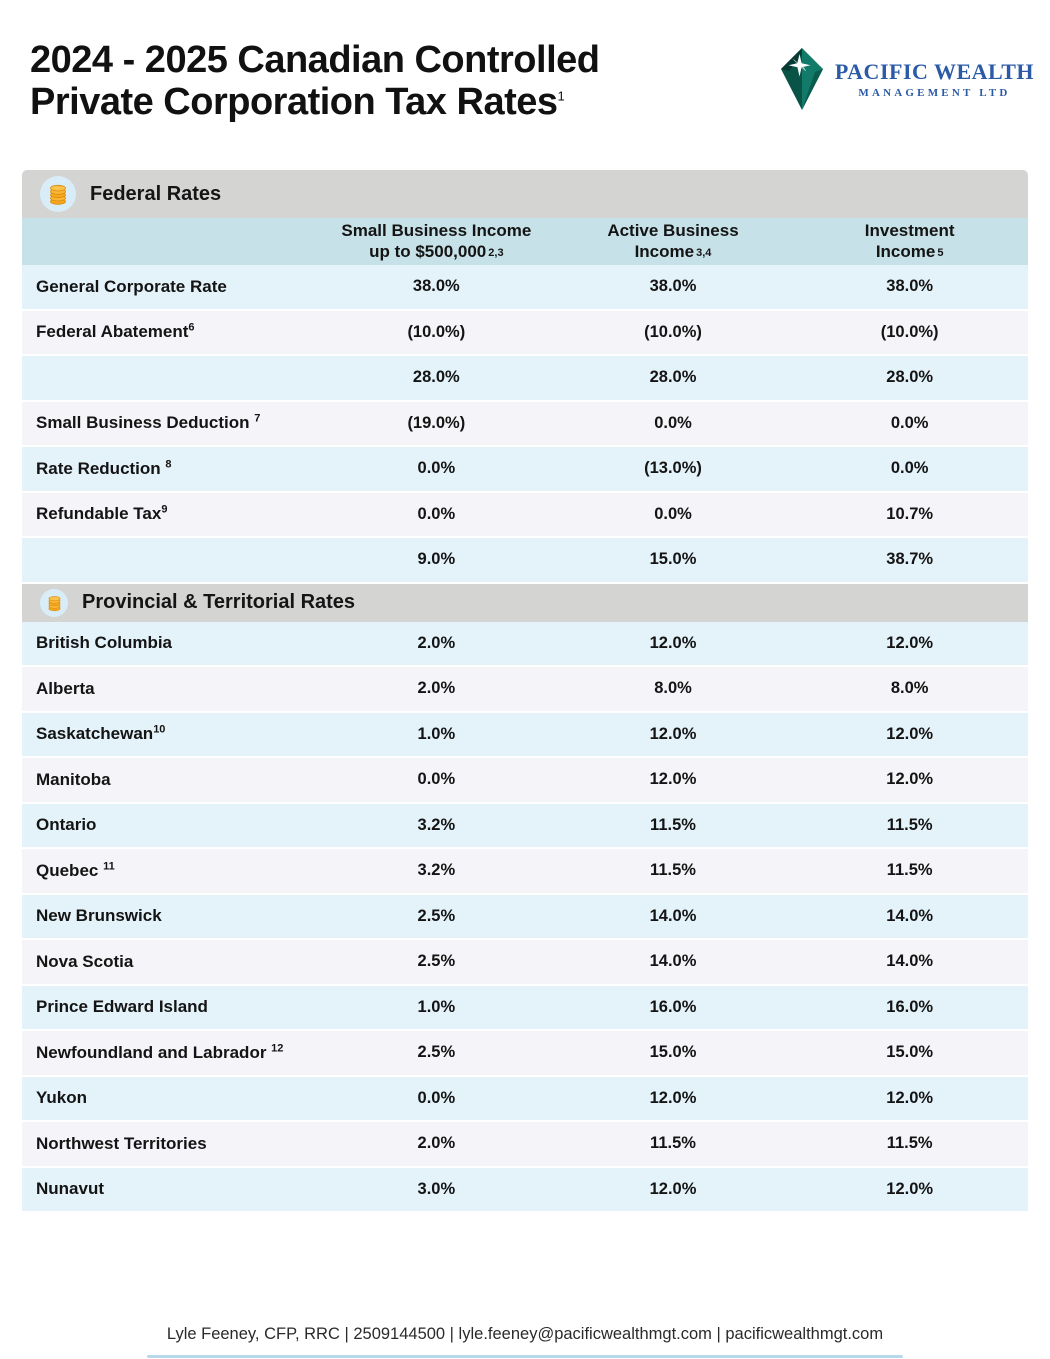 This screenshot has width=1050, height=1359. Describe the element at coordinates (909, 241) in the screenshot. I see `column-header-investment: Investment Income 5` at that location.